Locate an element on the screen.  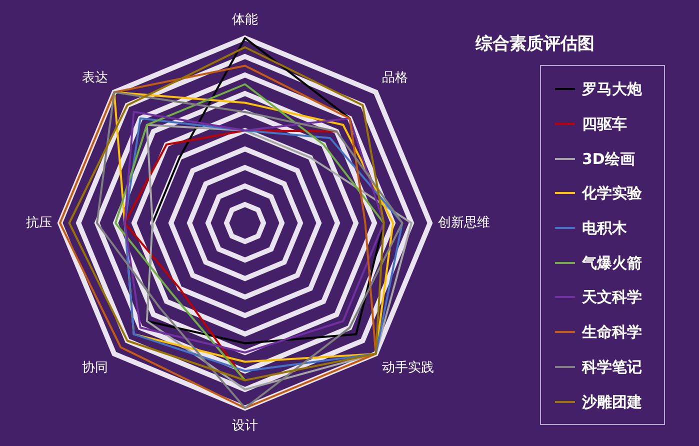
legend-label: 气爆火箭 is located at coordinates (612, 263).